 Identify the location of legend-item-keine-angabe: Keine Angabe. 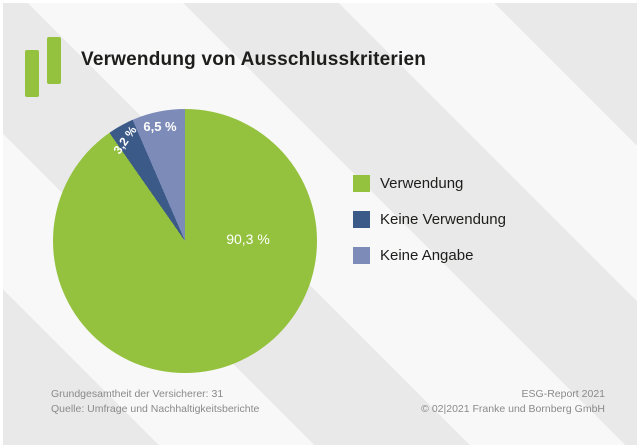
(429, 255).